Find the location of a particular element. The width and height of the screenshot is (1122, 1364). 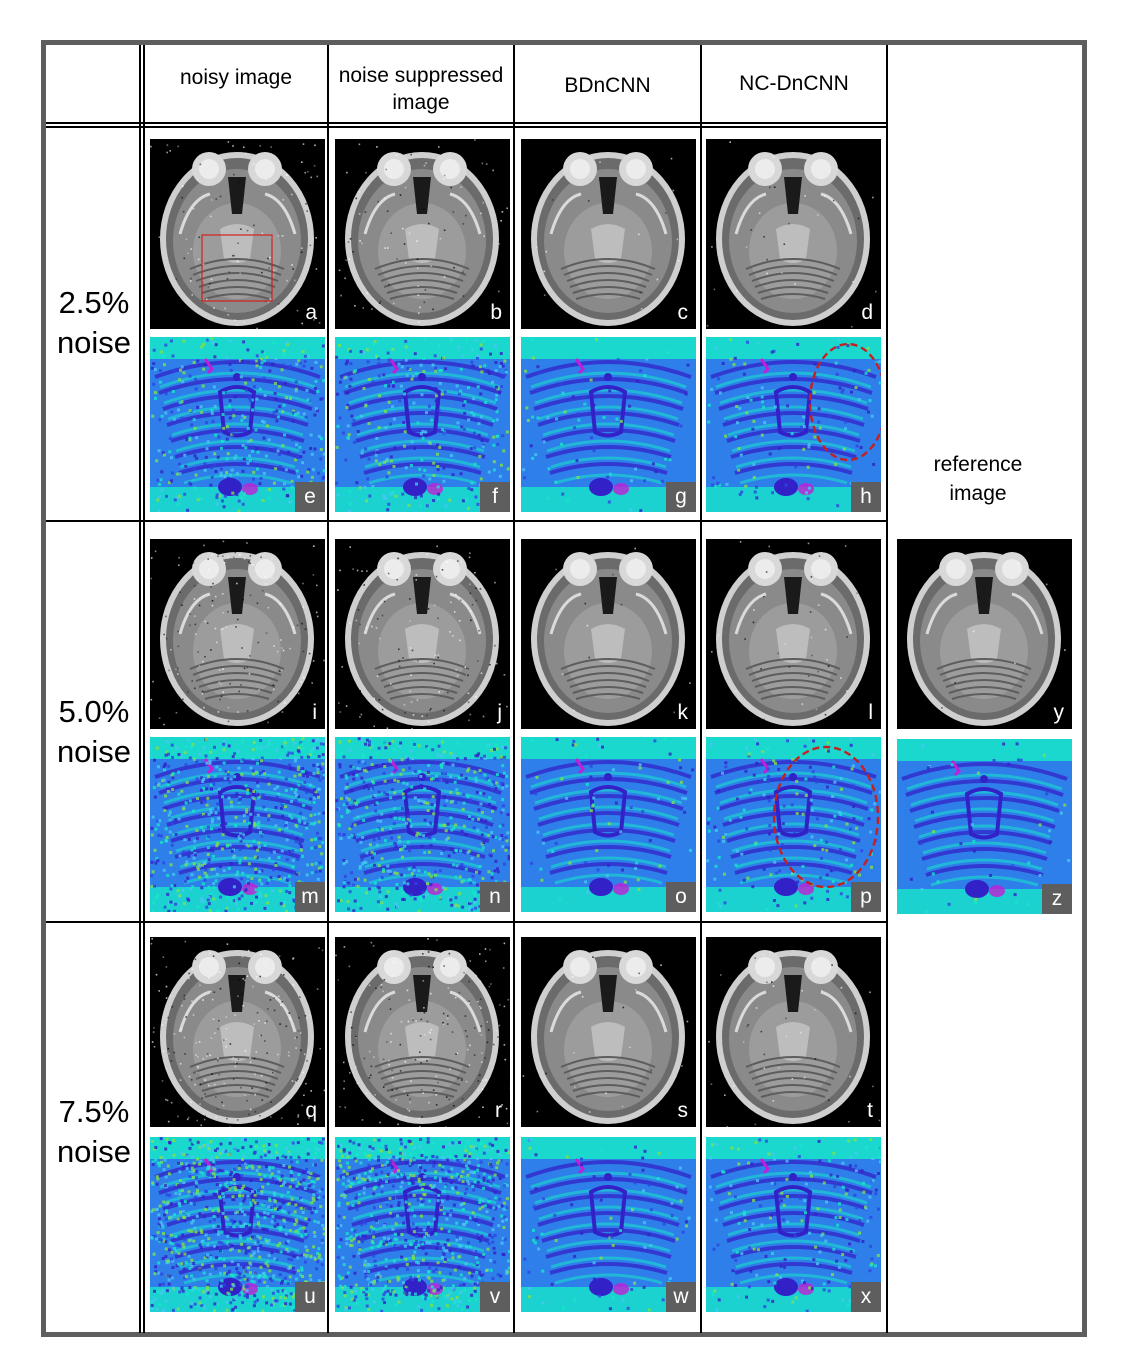

panel-o: o is located at coordinates (608, 824).